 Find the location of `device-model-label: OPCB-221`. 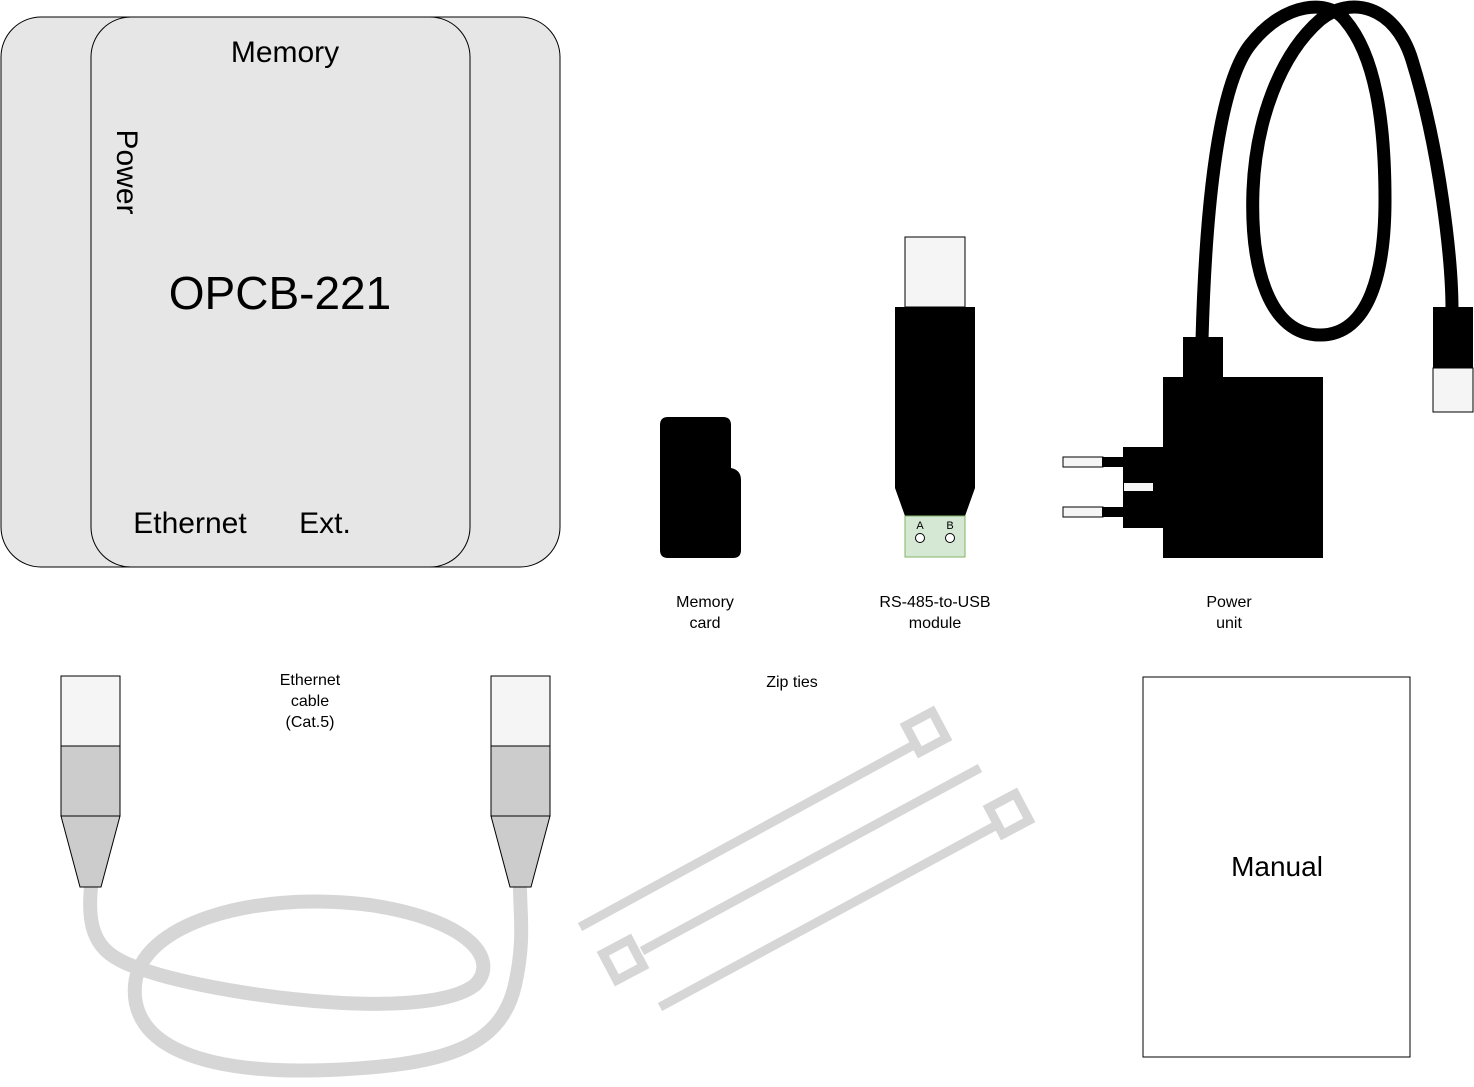

device-model-label: OPCB-221 is located at coordinates (280, 293).